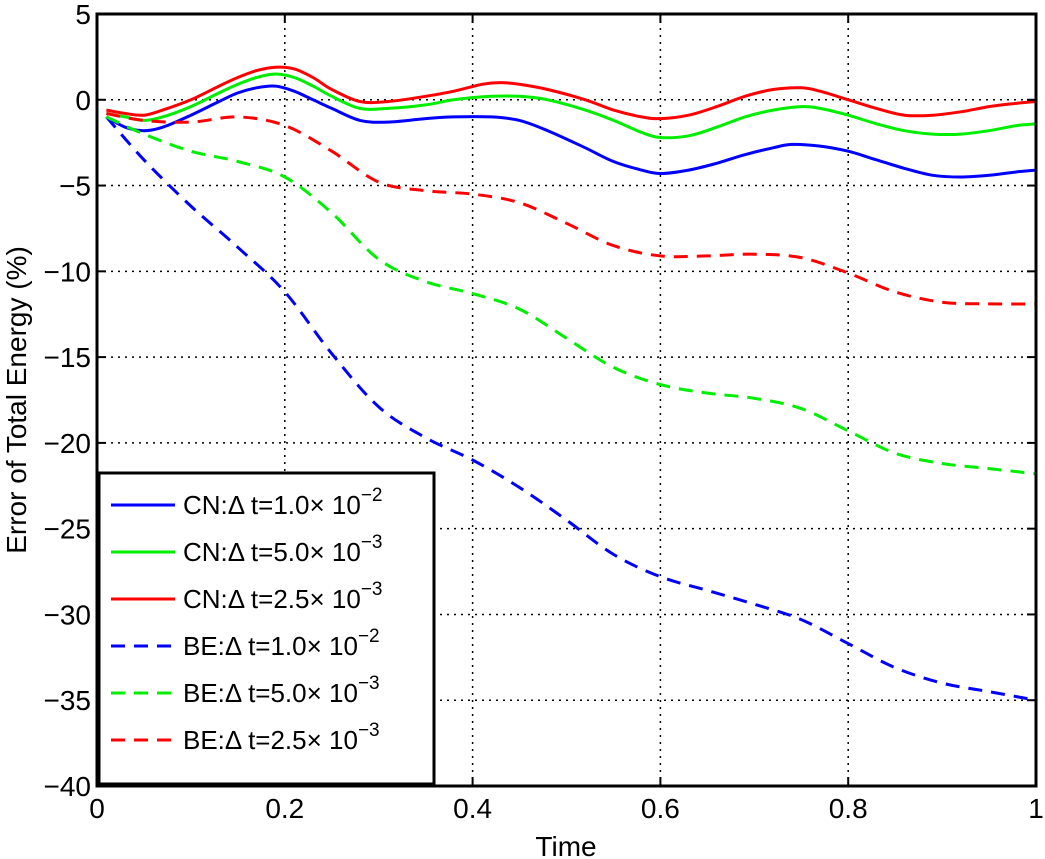 The height and width of the screenshot is (859, 1045). I want to click on y-tick-label: −10, so click(68, 271).